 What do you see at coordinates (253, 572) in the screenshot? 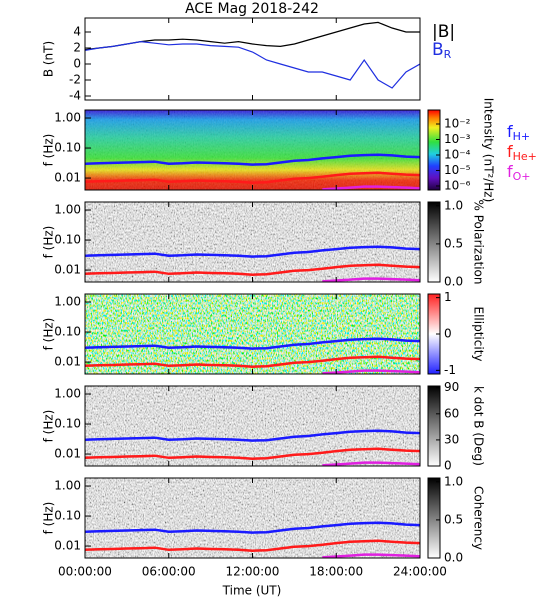
I see `x-tick-label: 12:00:00` at bounding box center [253, 572].